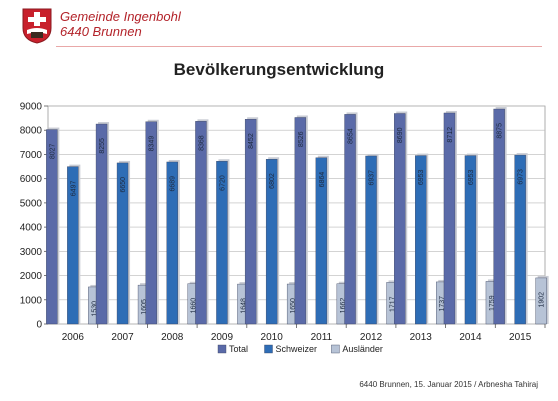  I want to click on org-line-1: Gemeinde Ingenbohl, so click(120, 16).